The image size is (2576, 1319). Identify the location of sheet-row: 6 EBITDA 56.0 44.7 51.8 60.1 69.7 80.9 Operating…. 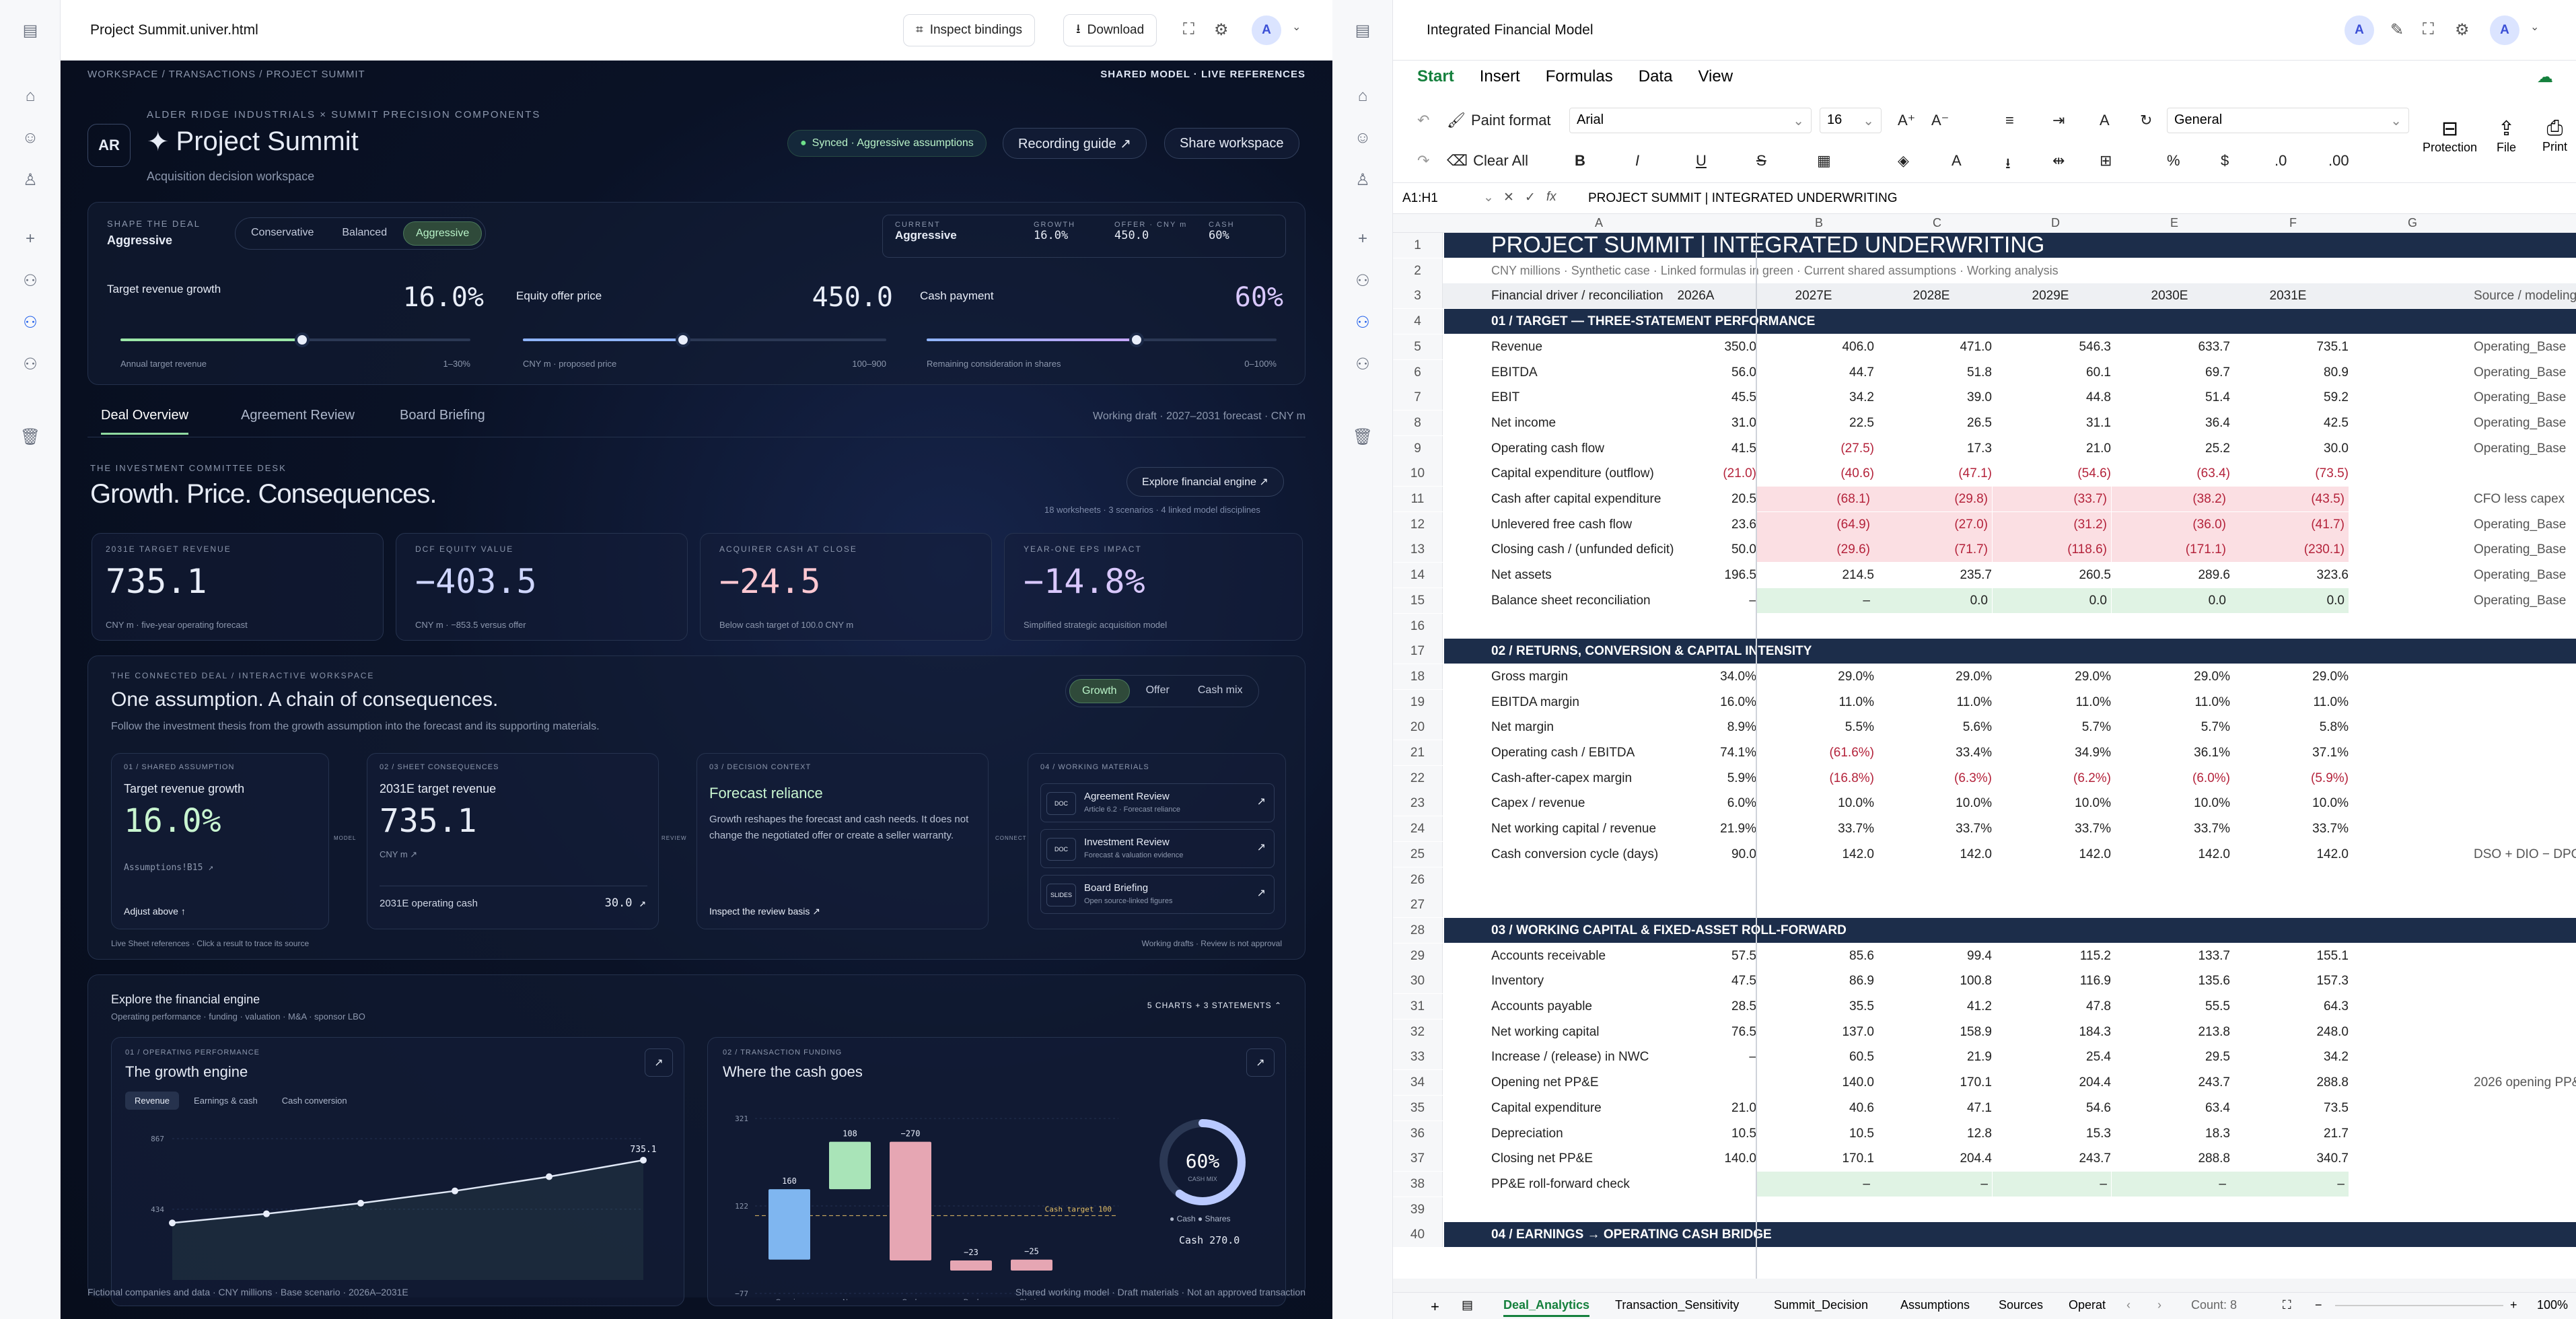
(1984, 372).